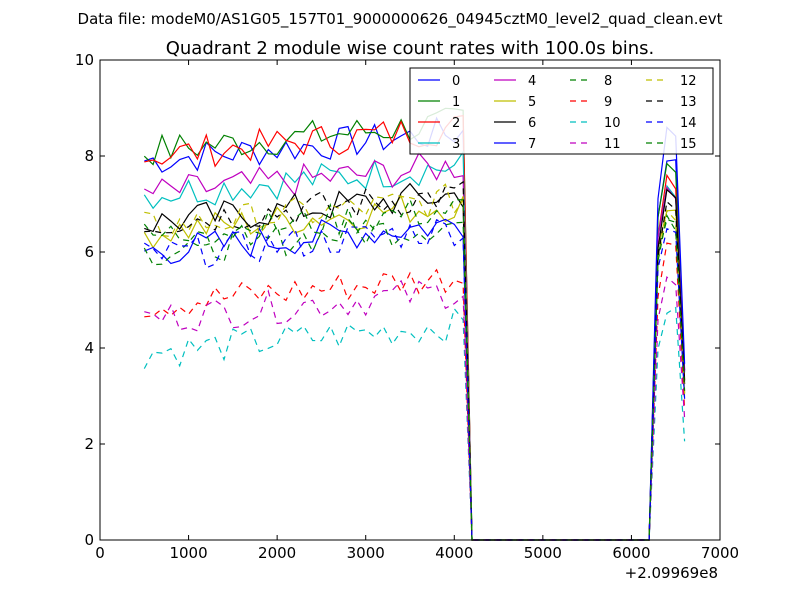 The width and height of the screenshot is (800, 600). I want to click on x-tick-label: 4000, so click(454, 553).